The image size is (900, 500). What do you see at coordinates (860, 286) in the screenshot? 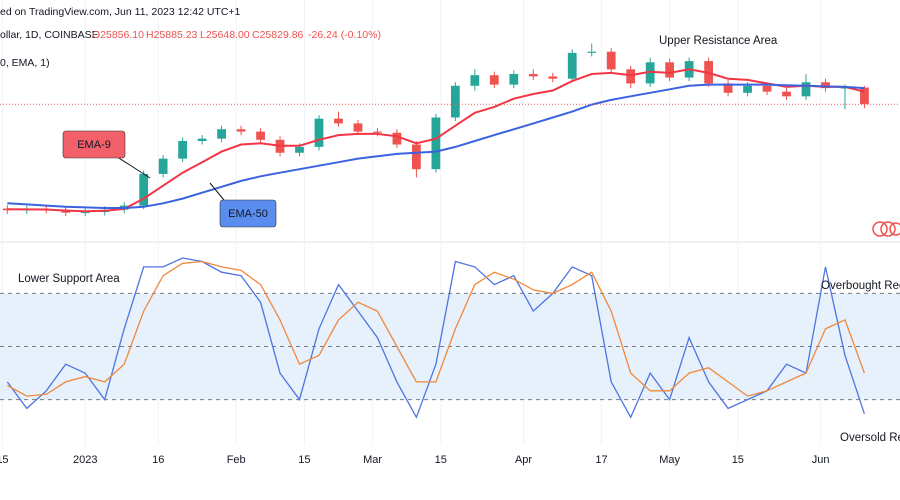
I see `annotation: Overbought Reg` at bounding box center [860, 286].